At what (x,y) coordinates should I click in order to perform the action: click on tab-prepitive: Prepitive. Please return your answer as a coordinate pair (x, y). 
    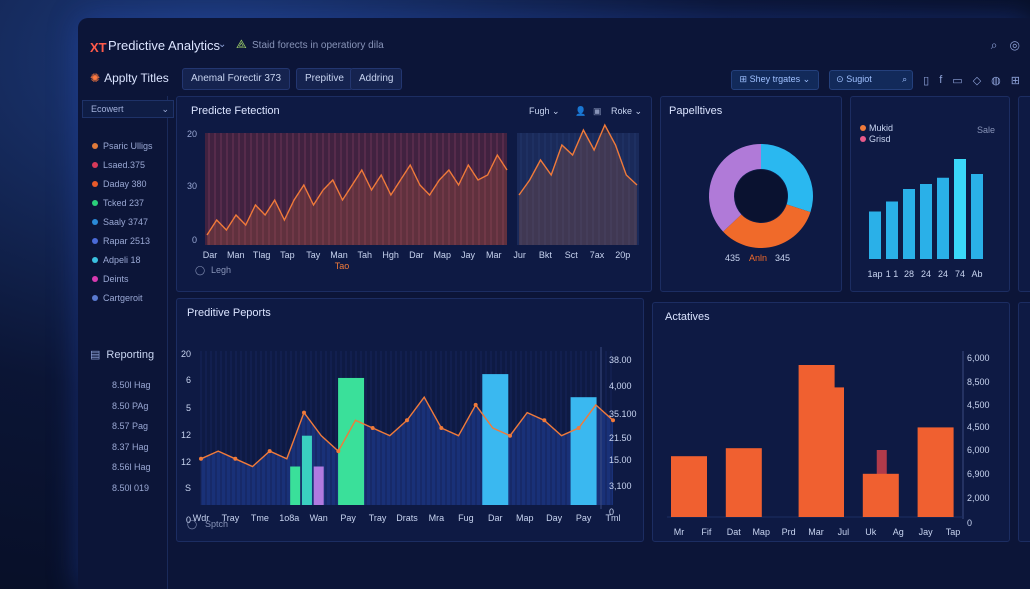
    Looking at the image, I should click on (324, 79).